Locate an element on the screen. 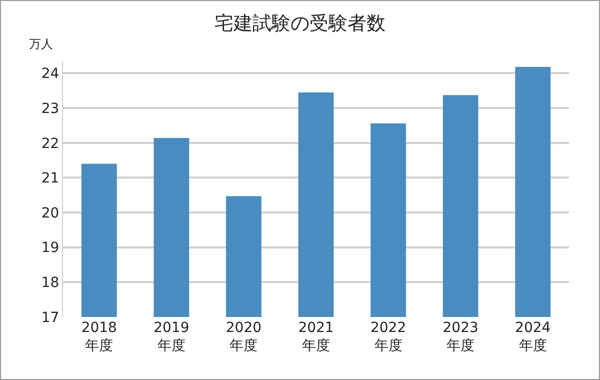 This screenshot has width=600, height=380. y-tick-label: 18 is located at coordinates (50, 283).